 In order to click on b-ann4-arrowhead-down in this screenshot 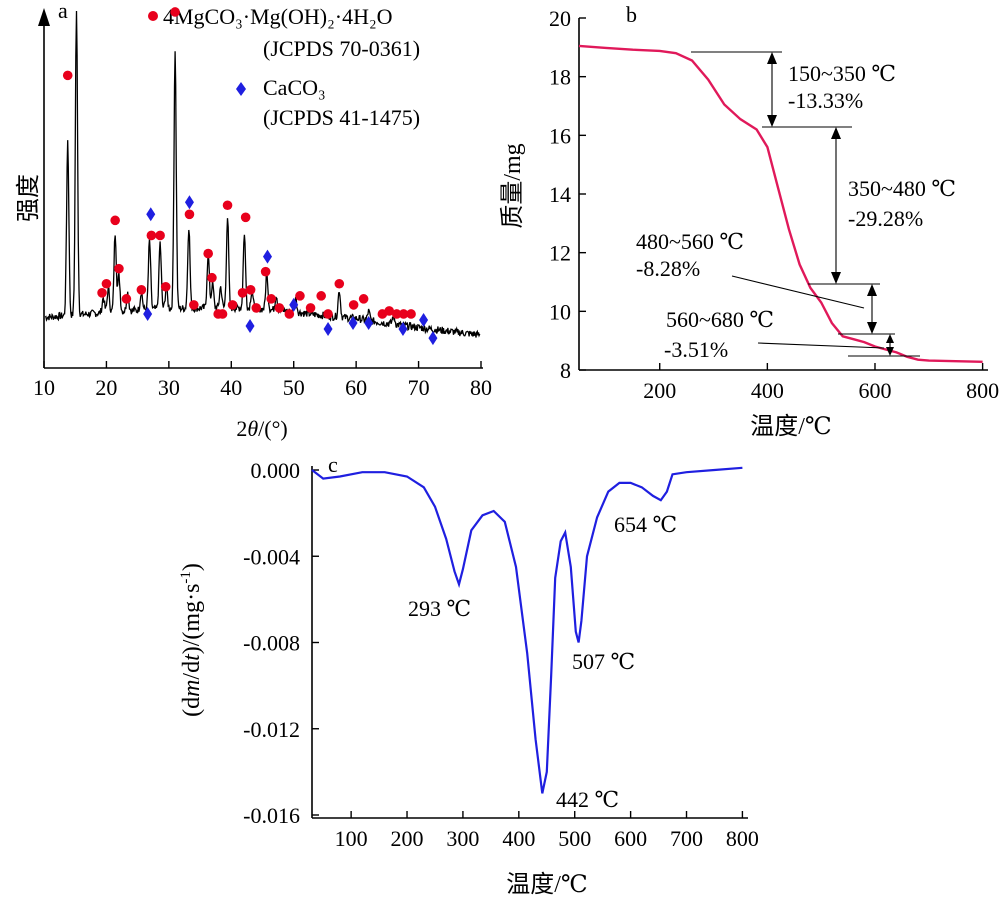, I will do `click(890, 351)`.